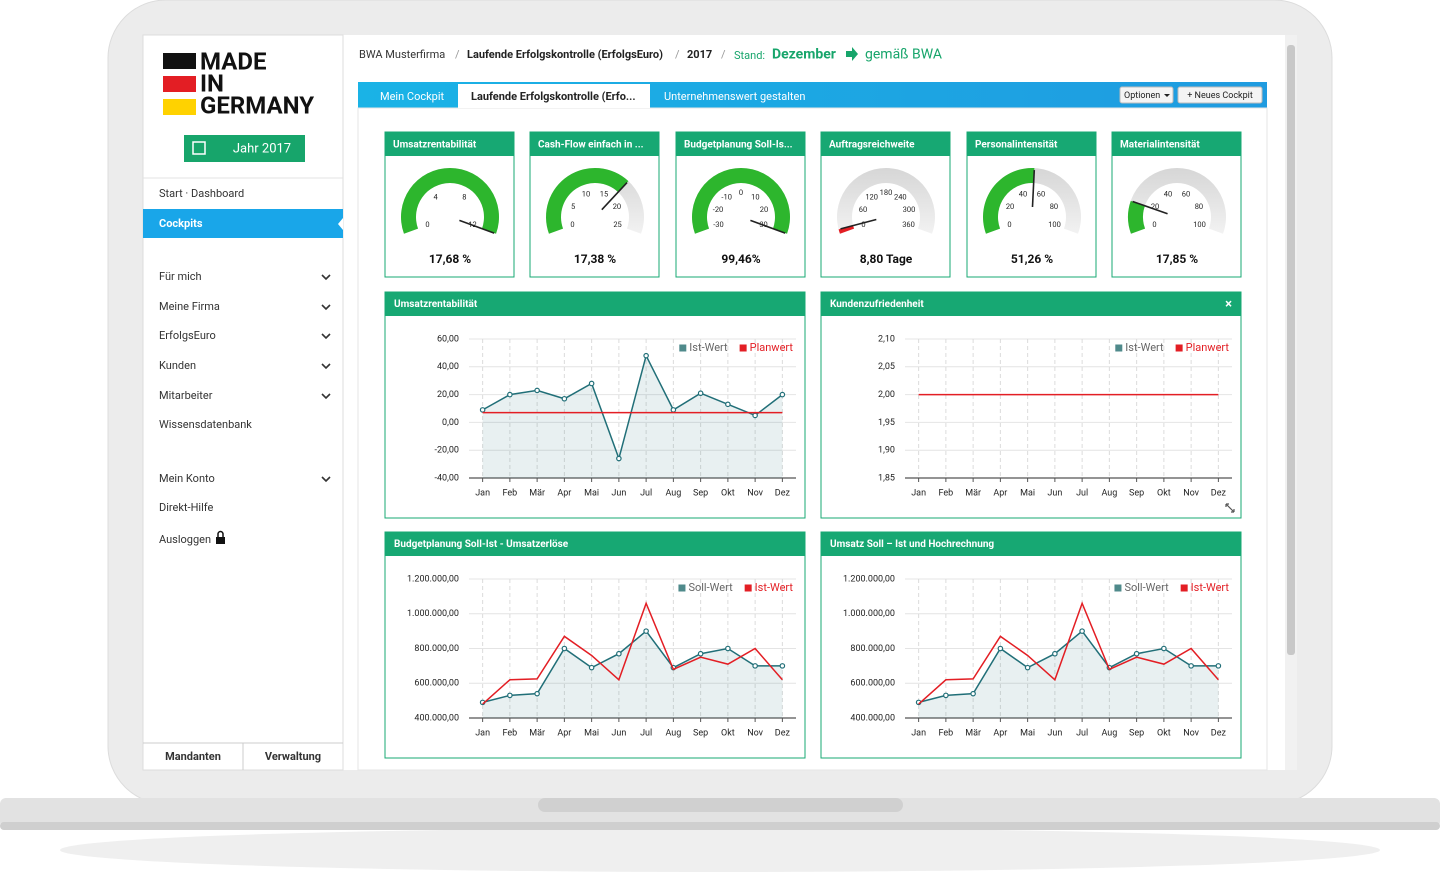  I want to click on y-tick-label: 2,05, so click(886, 367).